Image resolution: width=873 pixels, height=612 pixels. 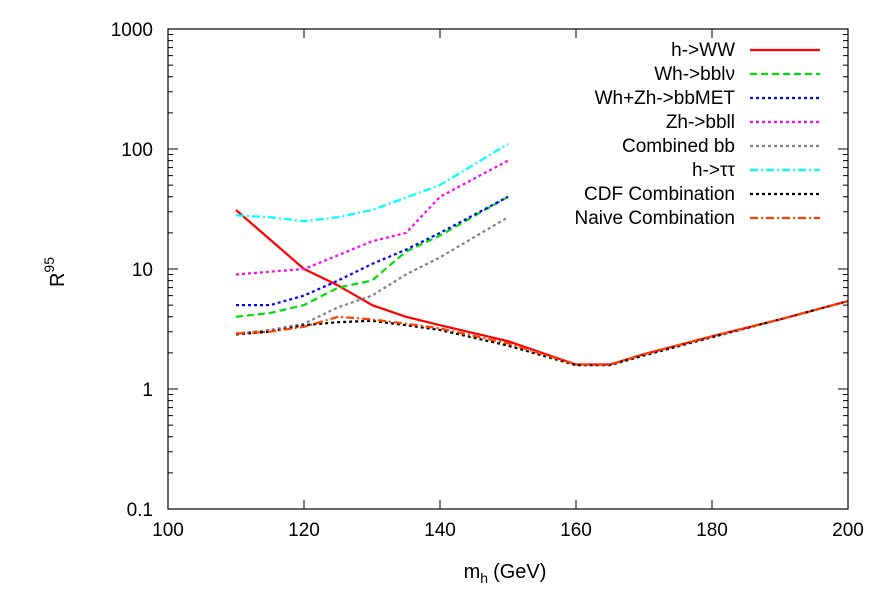 What do you see at coordinates (712, 530) in the screenshot?
I see `x-tick-label: 180` at bounding box center [712, 530].